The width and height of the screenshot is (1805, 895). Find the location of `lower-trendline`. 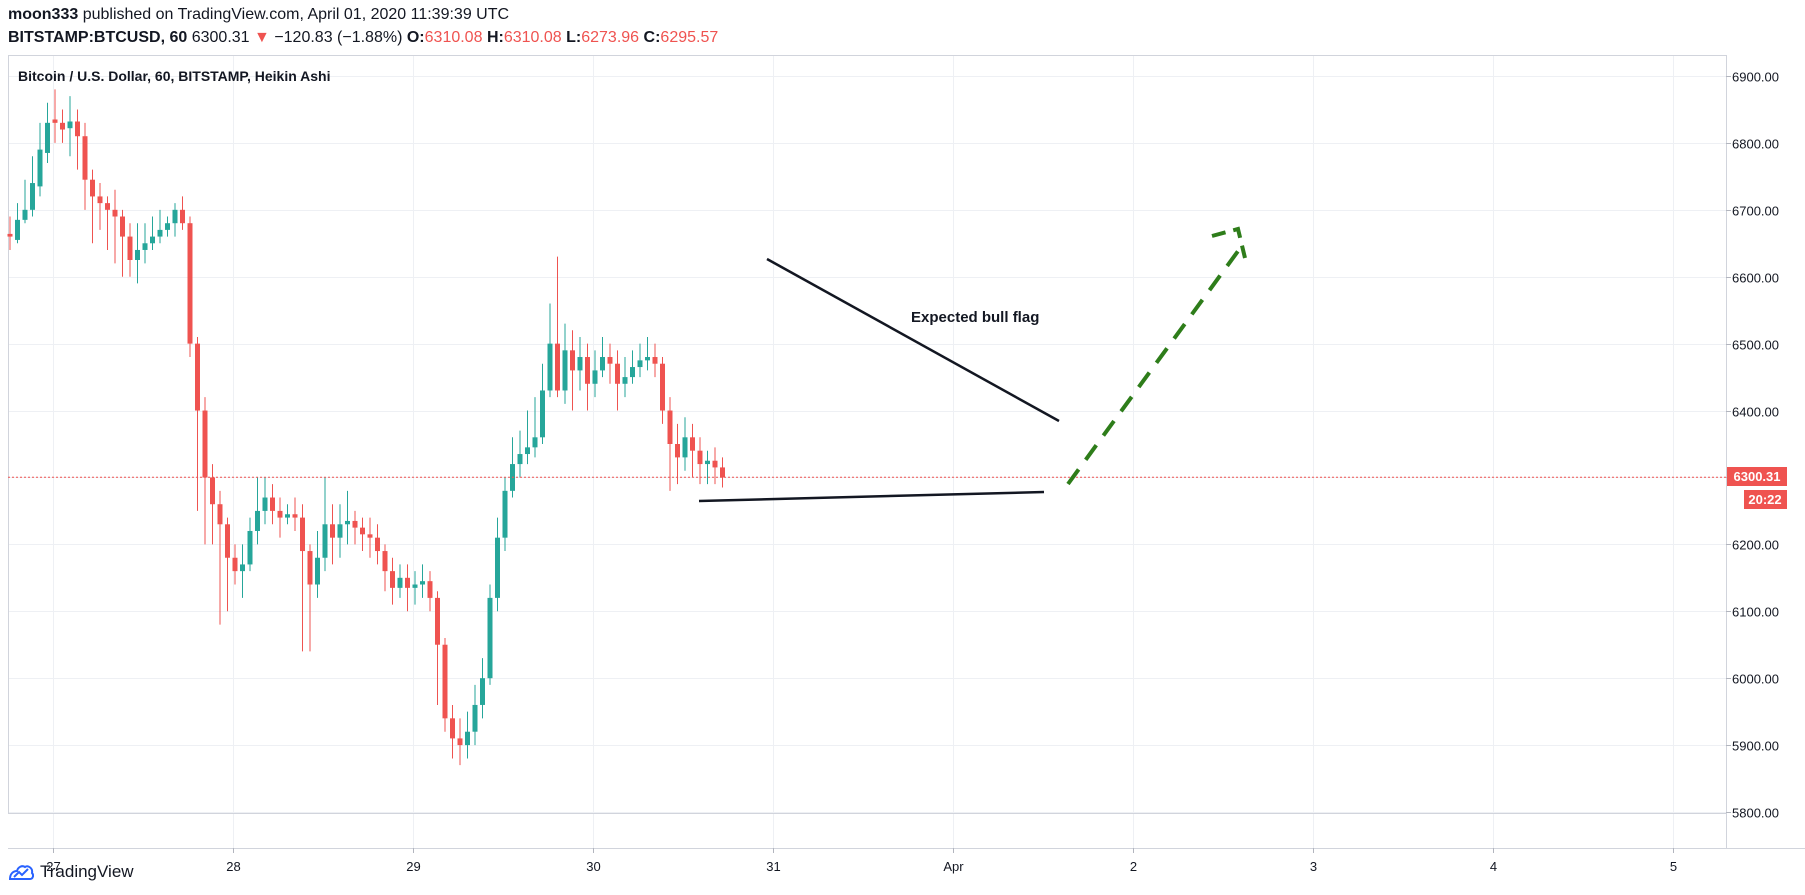

lower-trendline is located at coordinates (871, 496).